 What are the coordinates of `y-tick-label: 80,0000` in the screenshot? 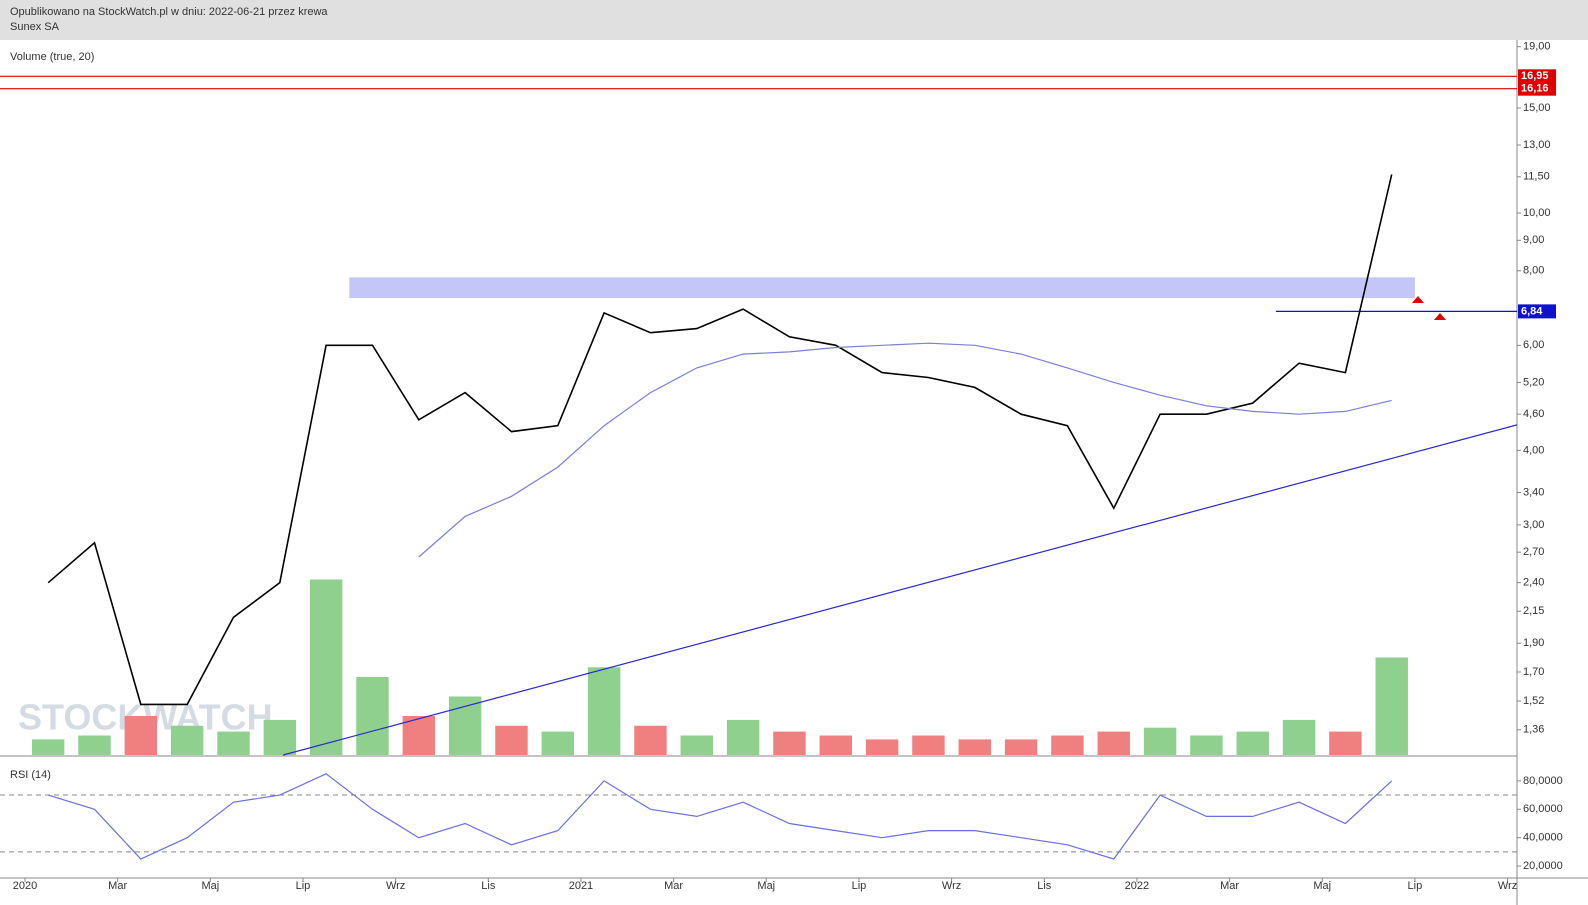 It's located at (1543, 781).